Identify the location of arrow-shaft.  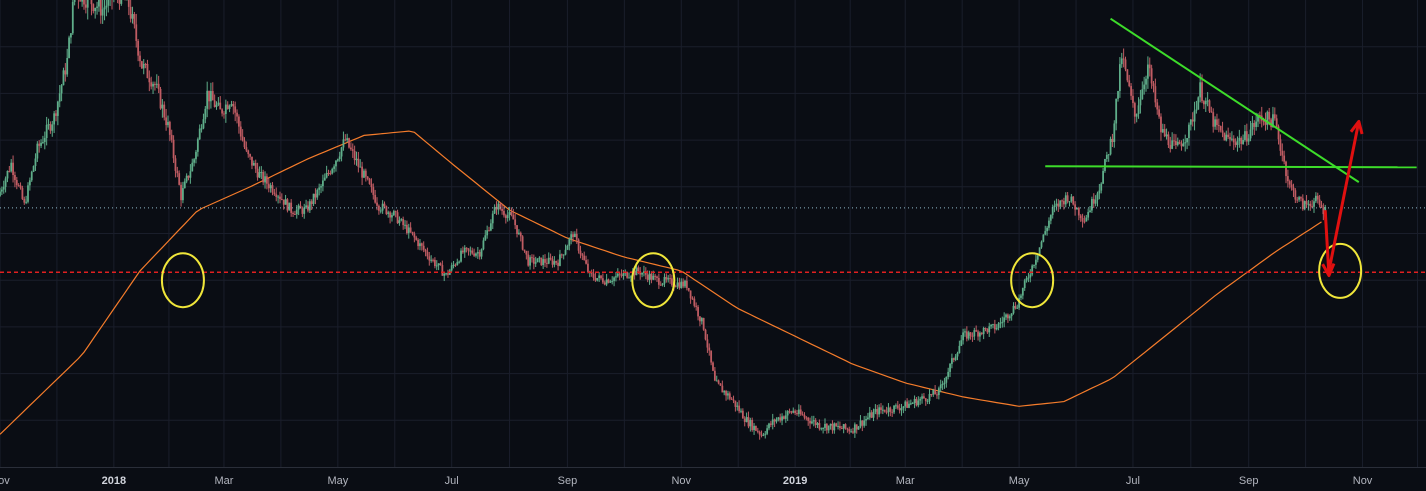
(1344, 196).